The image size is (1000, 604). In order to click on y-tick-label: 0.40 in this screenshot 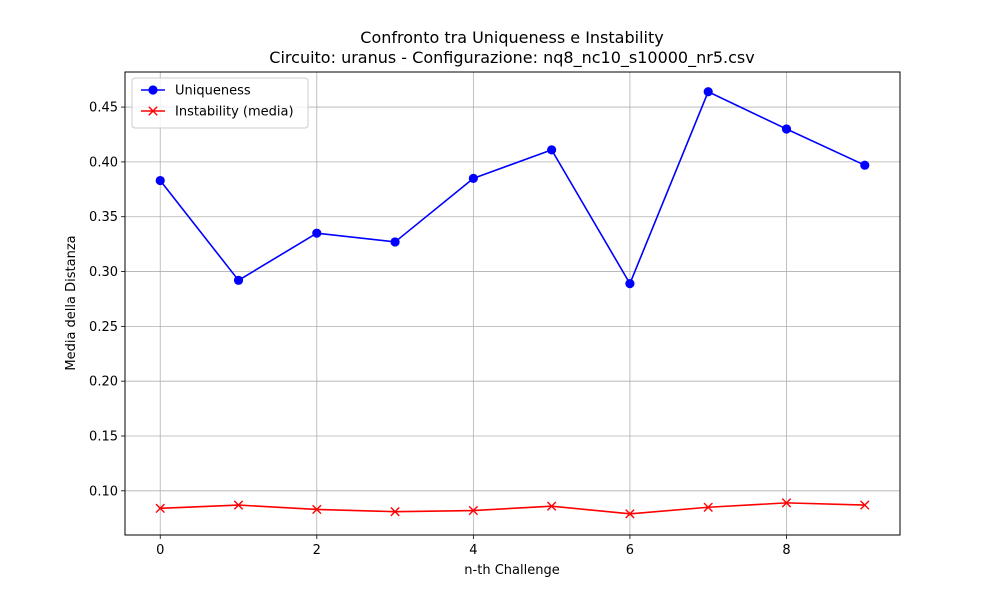, I will do `click(103, 162)`.